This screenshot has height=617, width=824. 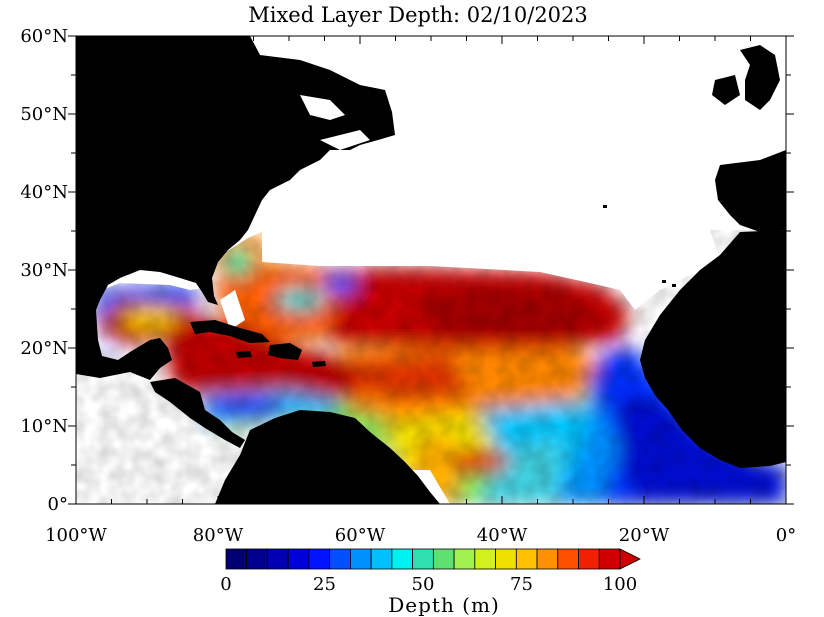 I want to click on y-tick-label: 50°N, so click(x=44, y=114).